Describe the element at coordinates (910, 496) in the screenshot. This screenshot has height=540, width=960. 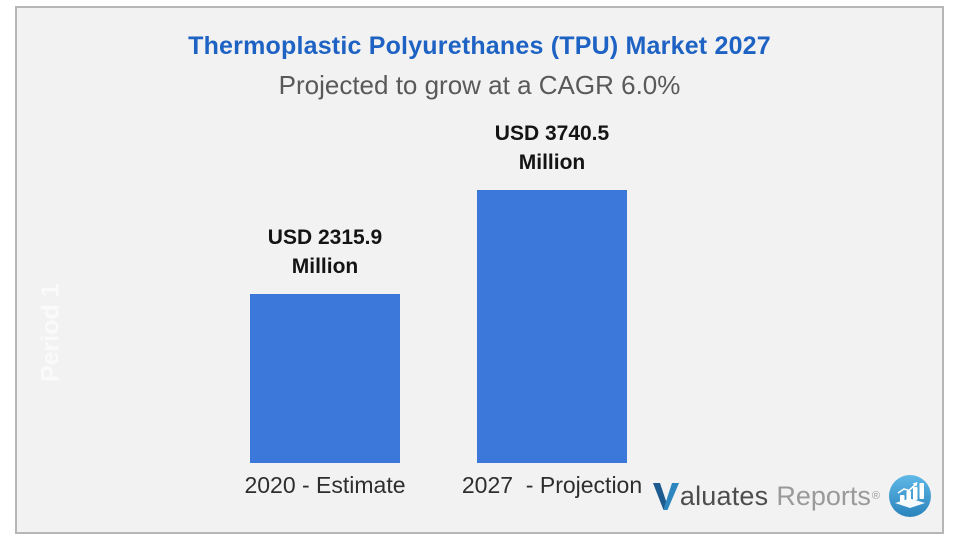
I see `bar-chart-badge-icon` at that location.